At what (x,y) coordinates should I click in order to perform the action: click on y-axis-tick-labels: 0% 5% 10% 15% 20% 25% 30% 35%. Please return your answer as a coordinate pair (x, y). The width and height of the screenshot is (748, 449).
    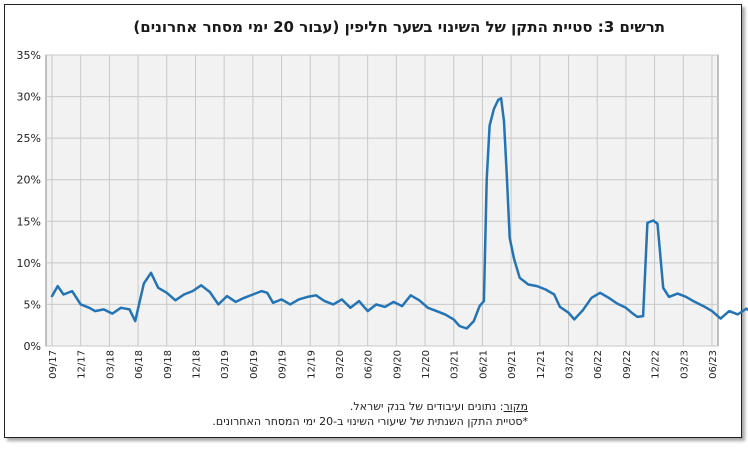
    Looking at the image, I should click on (29, 201).